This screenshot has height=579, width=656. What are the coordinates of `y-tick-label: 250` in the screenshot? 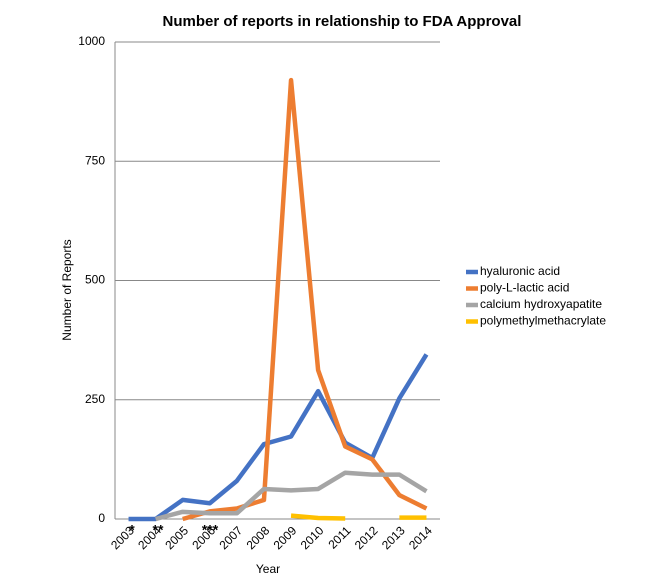 It's located at (95, 399).